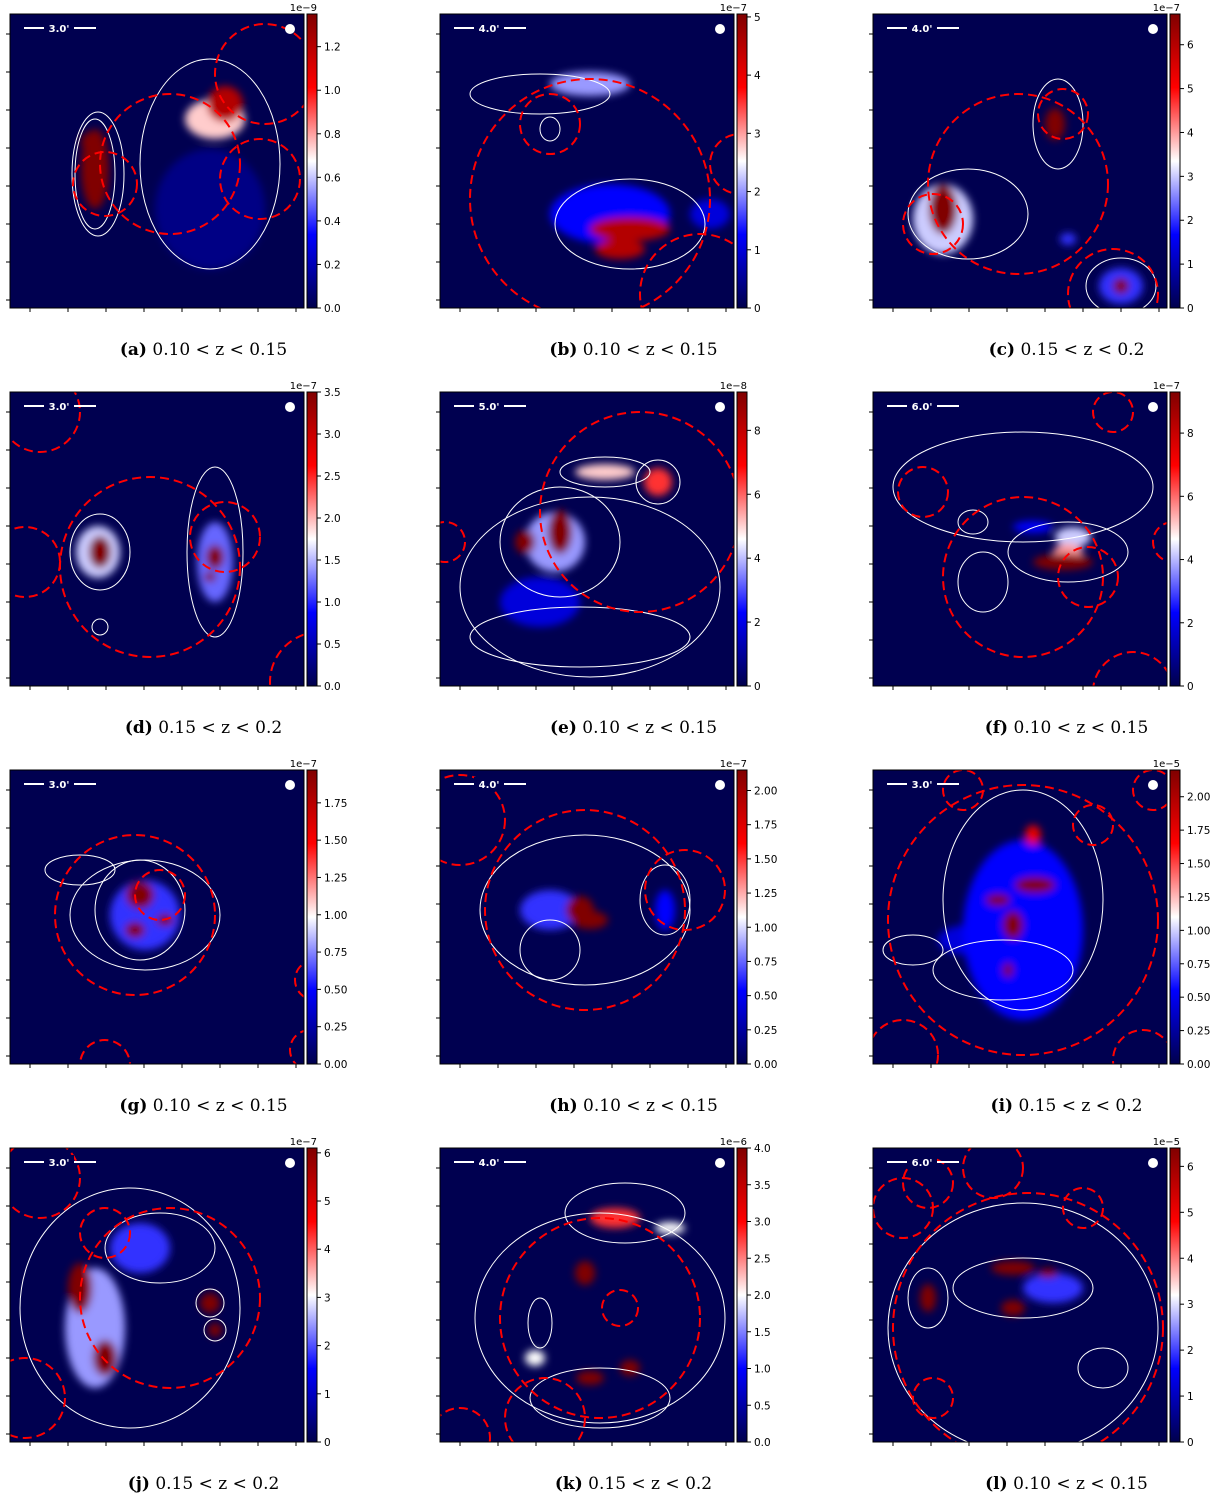  I want to click on colorbar-exponent: 1e−9, so click(303, 8).